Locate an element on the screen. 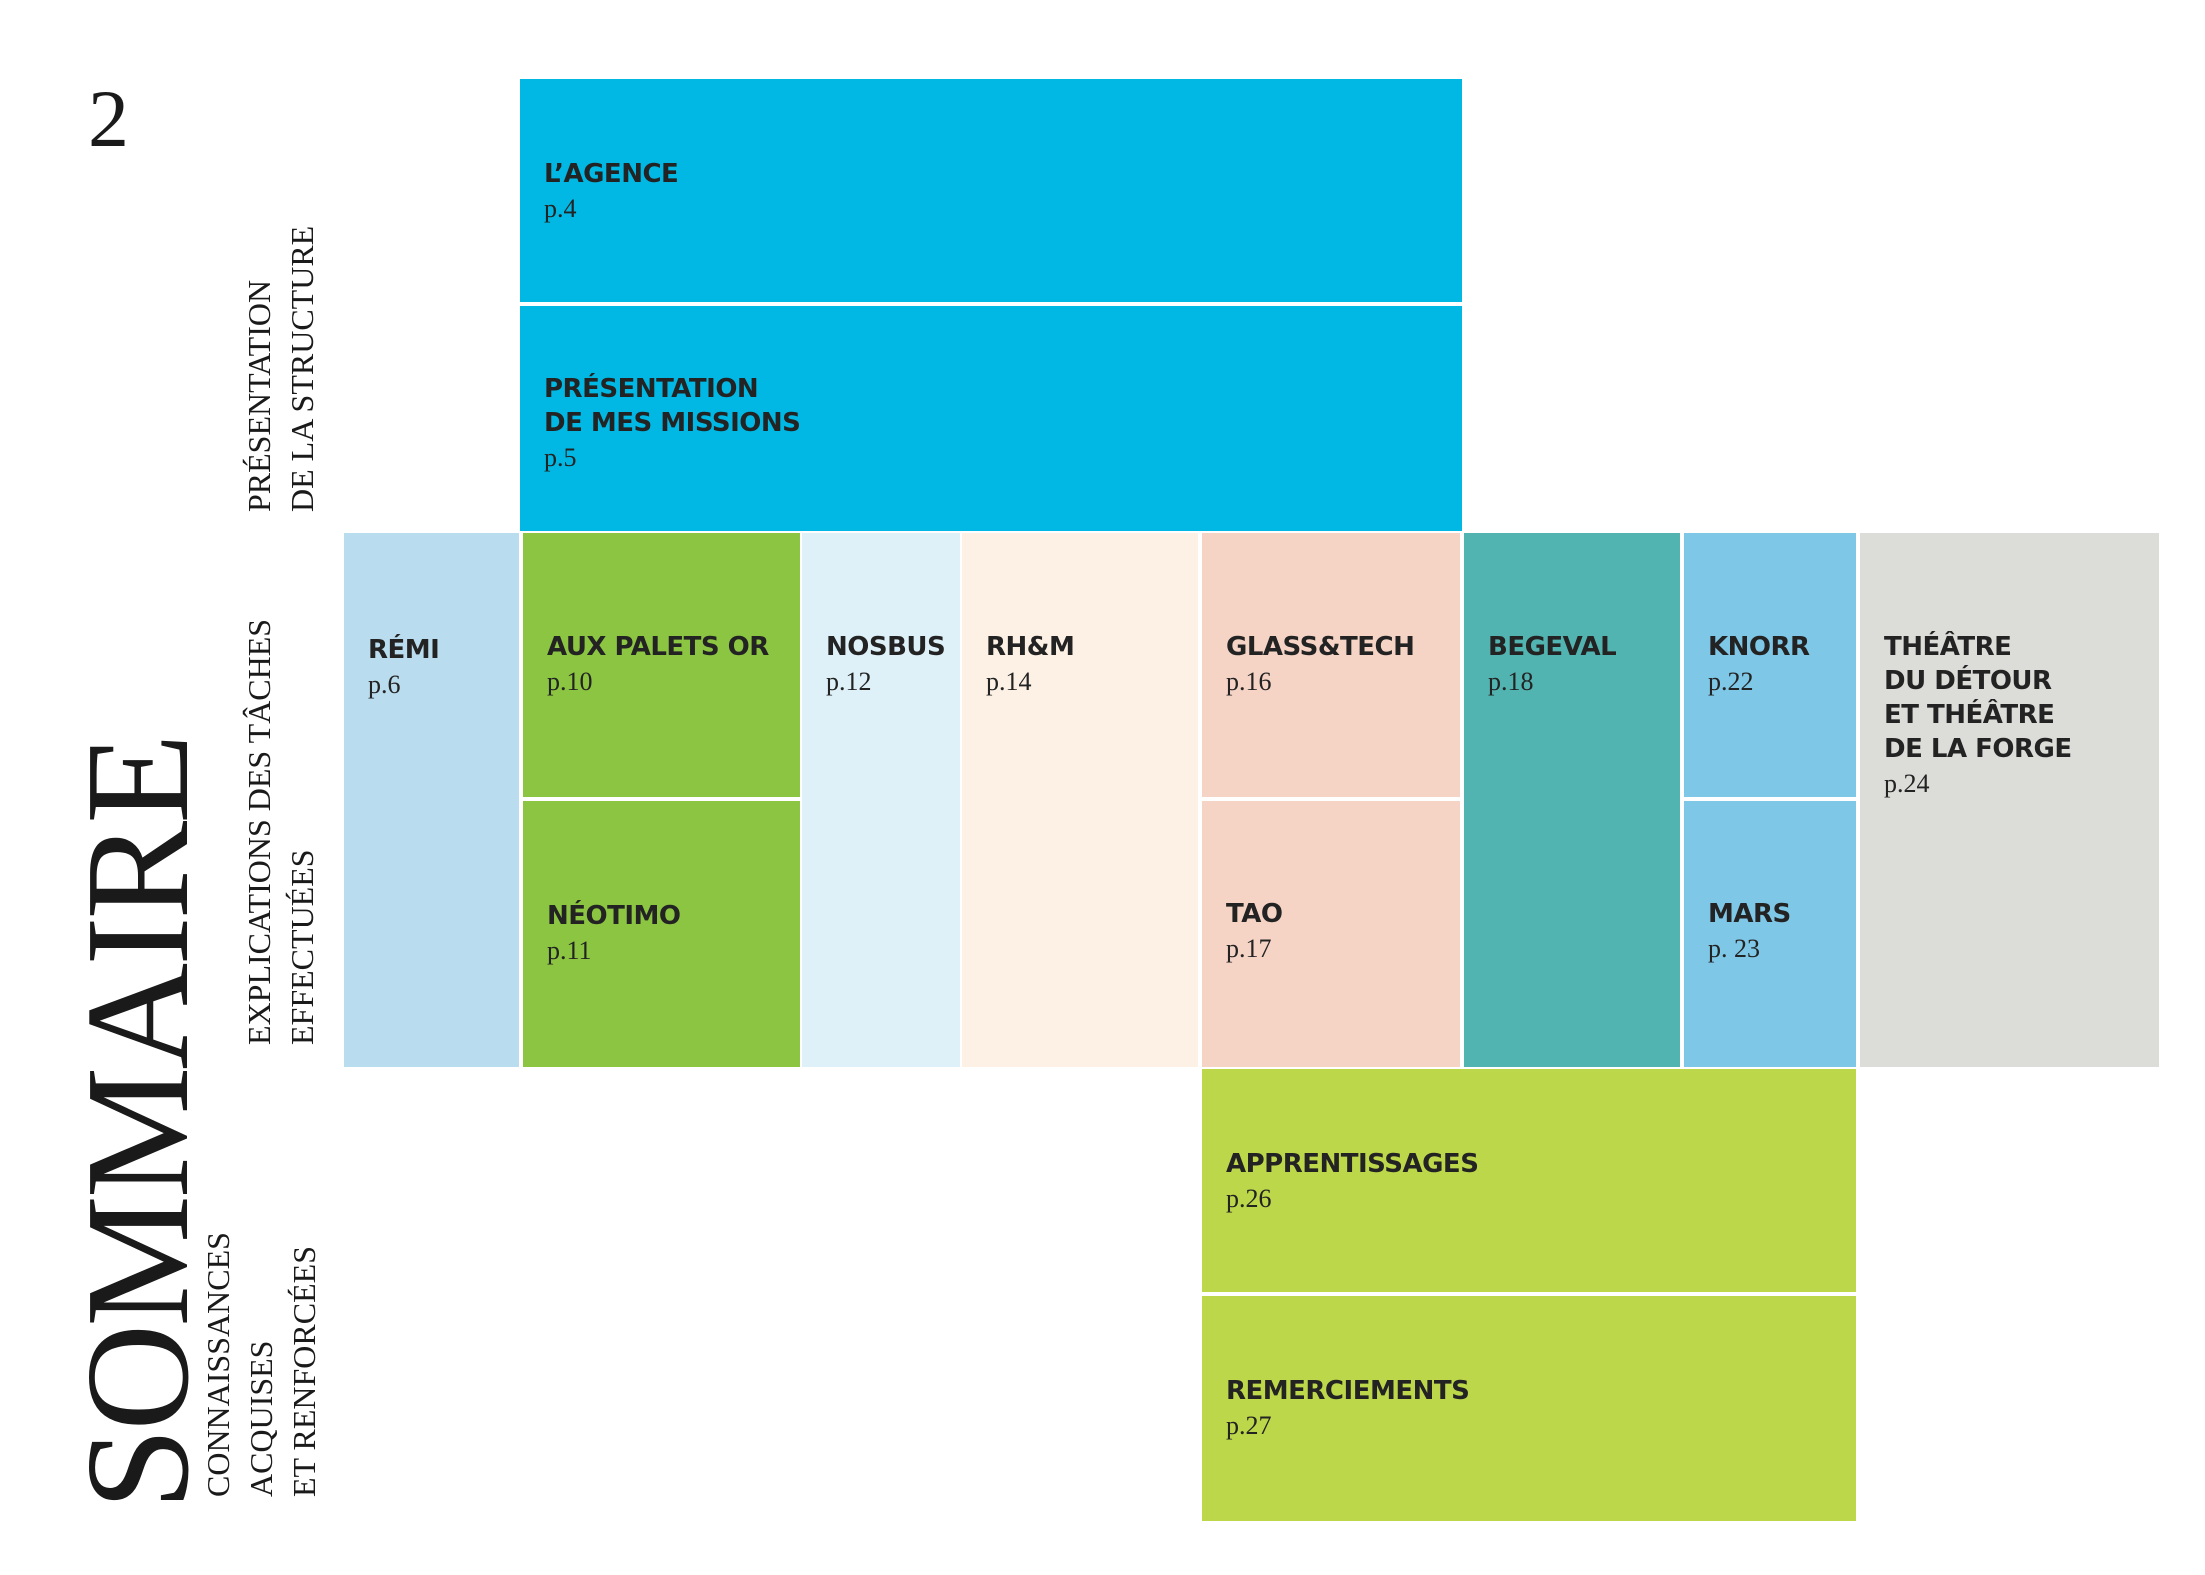  toc-entry-agence: L’AGENCE p.4 is located at coordinates (991, 190).